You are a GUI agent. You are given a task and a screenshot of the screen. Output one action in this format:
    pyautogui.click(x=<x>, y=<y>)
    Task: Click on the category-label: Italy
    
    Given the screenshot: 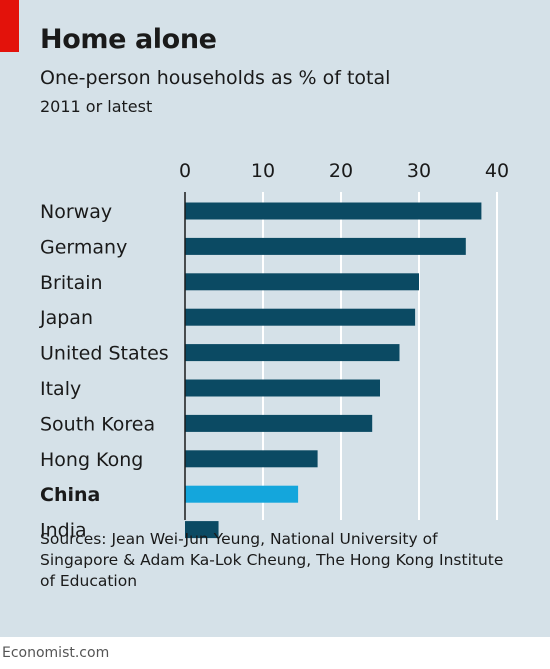 What is the action you would take?
    pyautogui.click(x=60, y=389)
    